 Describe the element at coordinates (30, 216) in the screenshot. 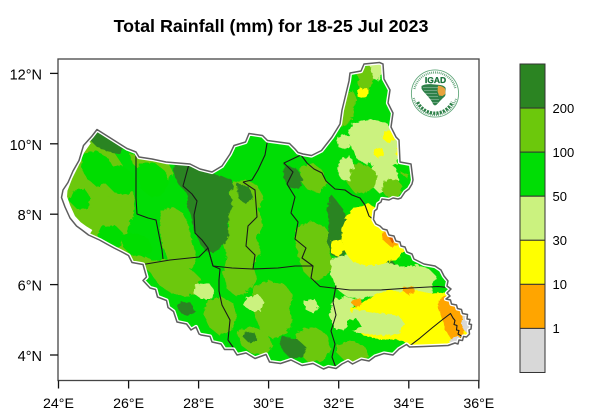

I see `svg-text: 8°N` at that location.